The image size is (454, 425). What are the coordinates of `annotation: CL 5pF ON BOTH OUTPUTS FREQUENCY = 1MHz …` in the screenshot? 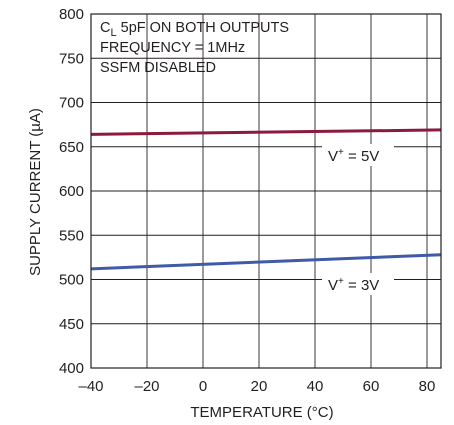 It's located at (194, 48).